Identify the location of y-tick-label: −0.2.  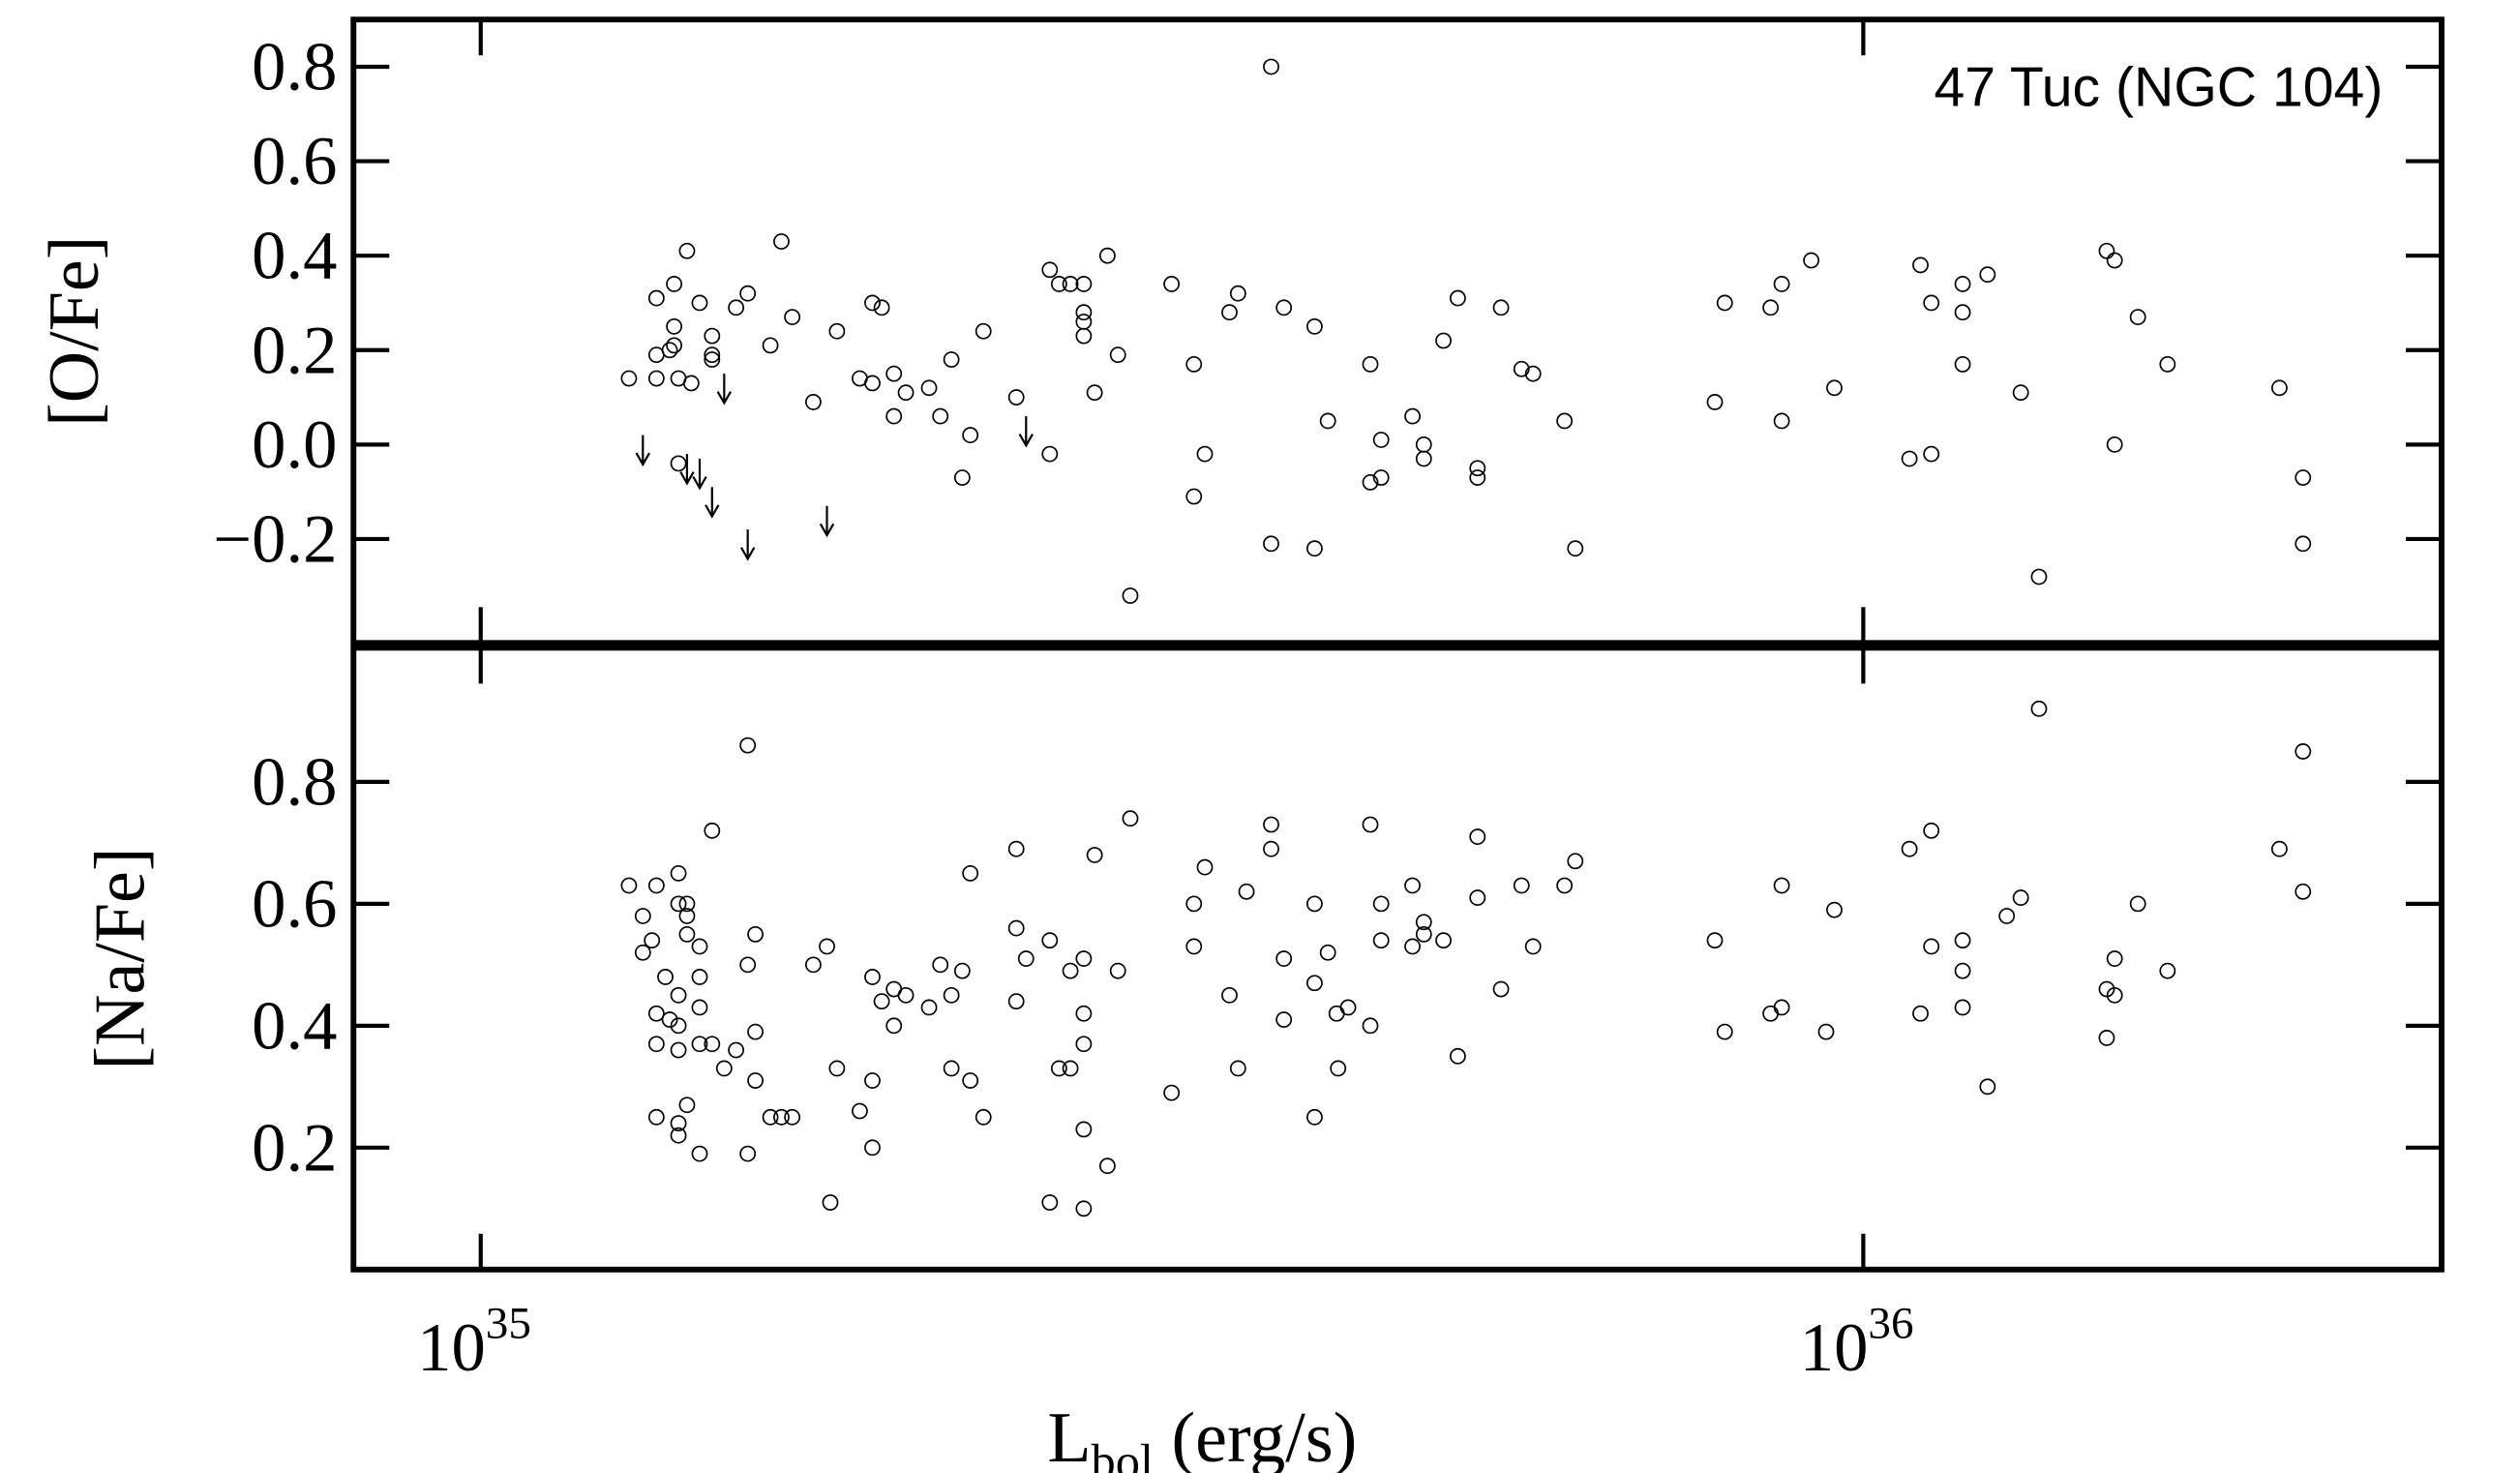
(275, 539).